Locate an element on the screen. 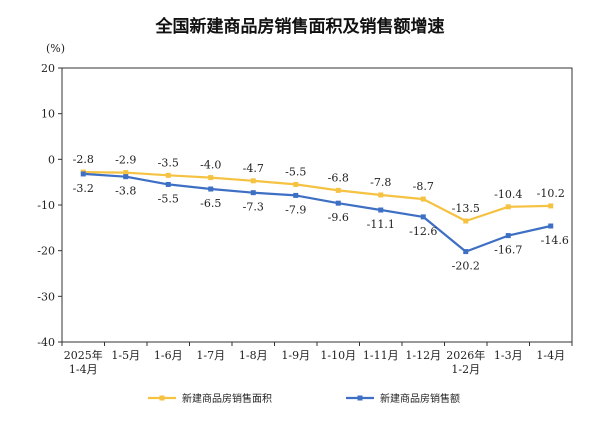  x-tick-label: 1-7月 is located at coordinates (210, 355).